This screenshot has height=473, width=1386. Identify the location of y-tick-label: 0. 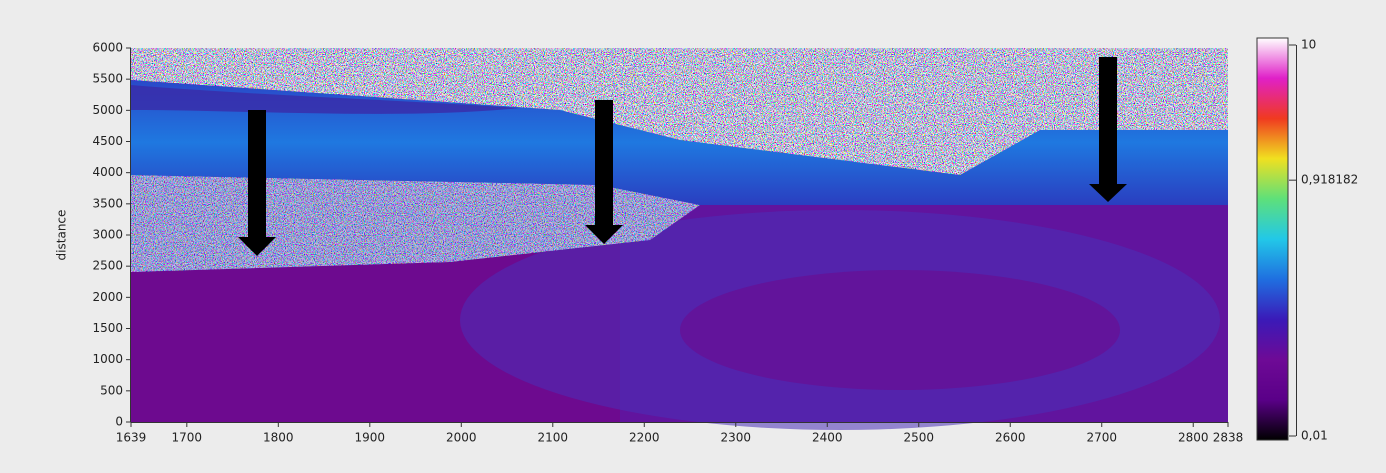
(119, 422).